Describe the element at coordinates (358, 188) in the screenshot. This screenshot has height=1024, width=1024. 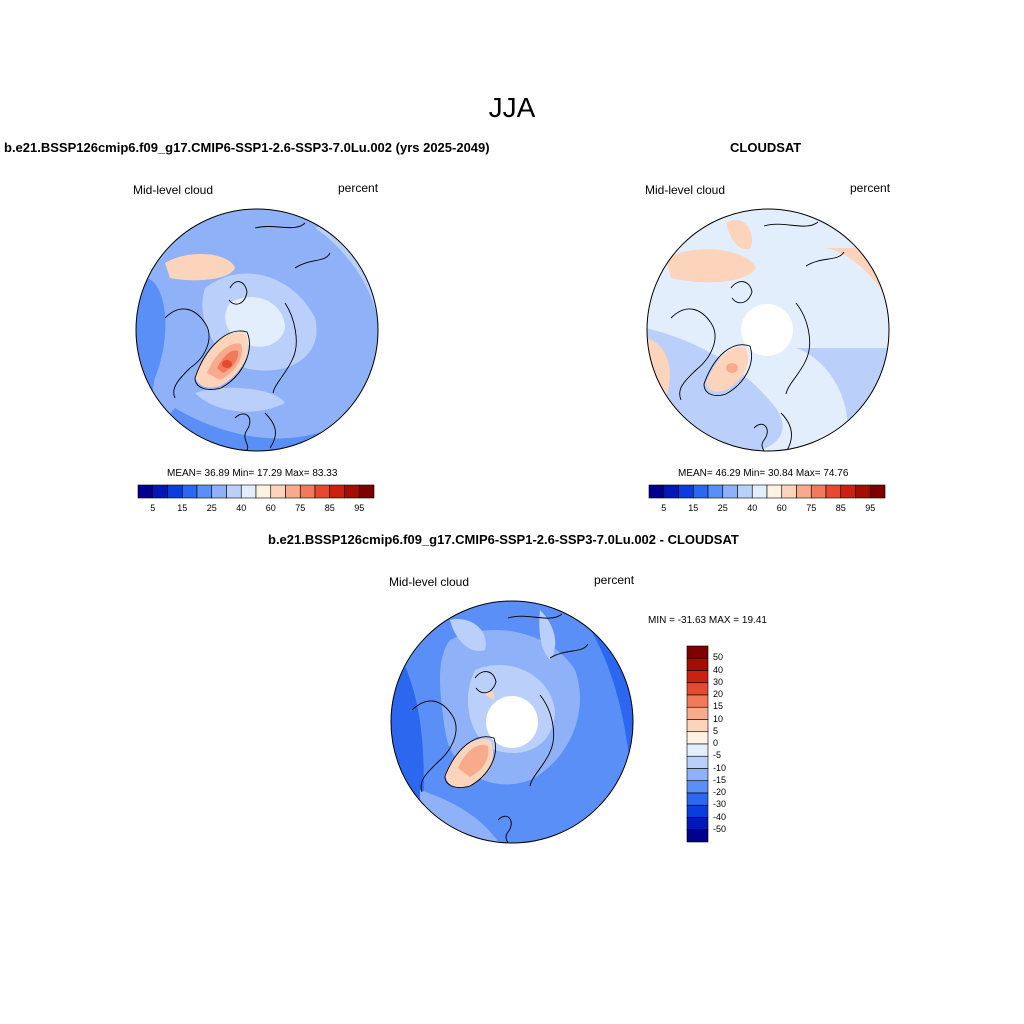
I see `panel-1-units-label: percent` at that location.